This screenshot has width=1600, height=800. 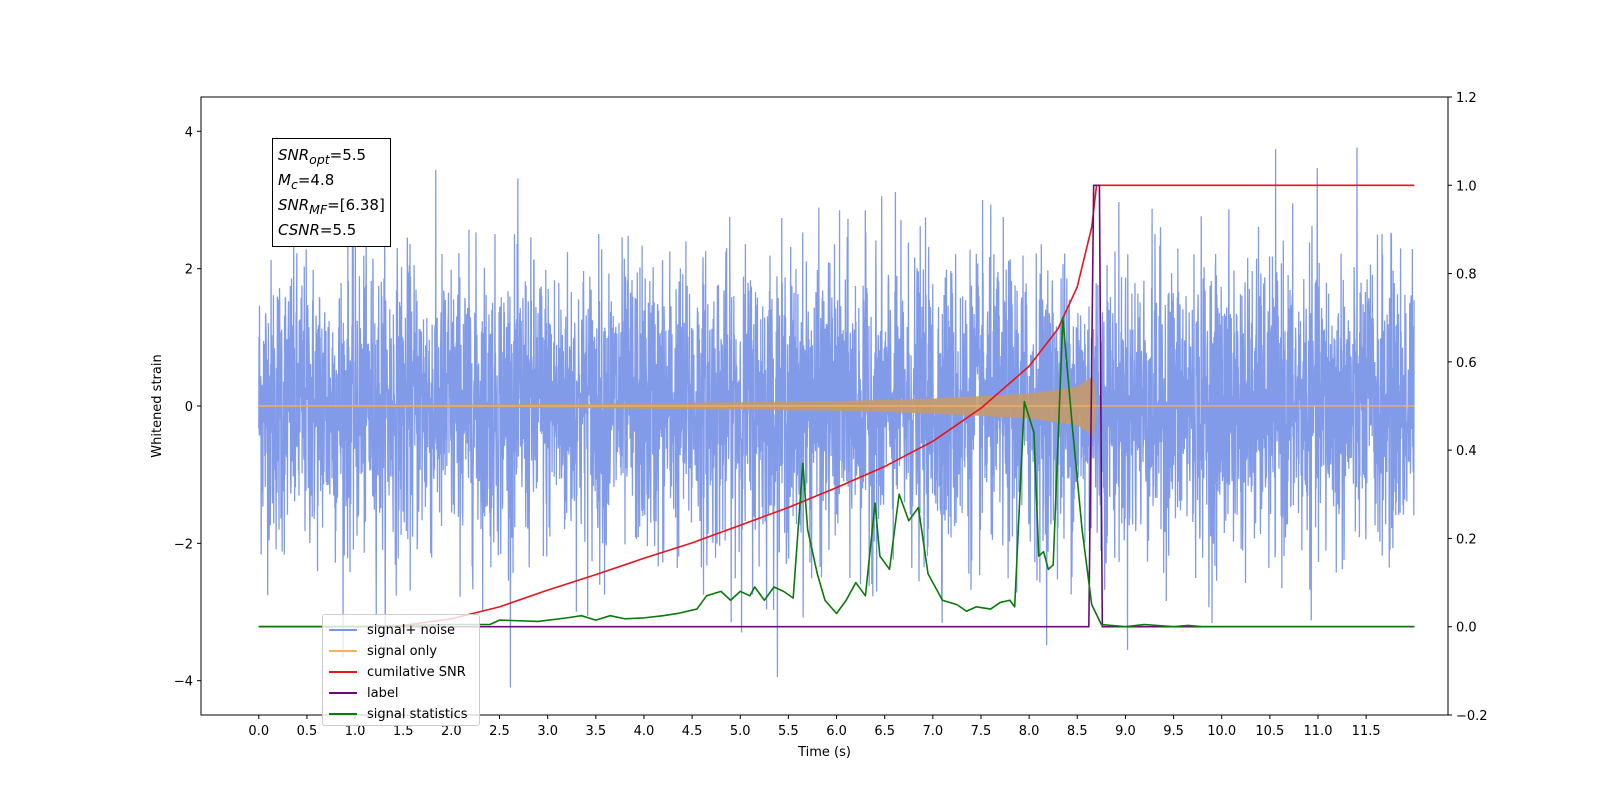 What do you see at coordinates (317, 230) in the screenshot?
I see `info-csnr: CSNR=5.5` at bounding box center [317, 230].